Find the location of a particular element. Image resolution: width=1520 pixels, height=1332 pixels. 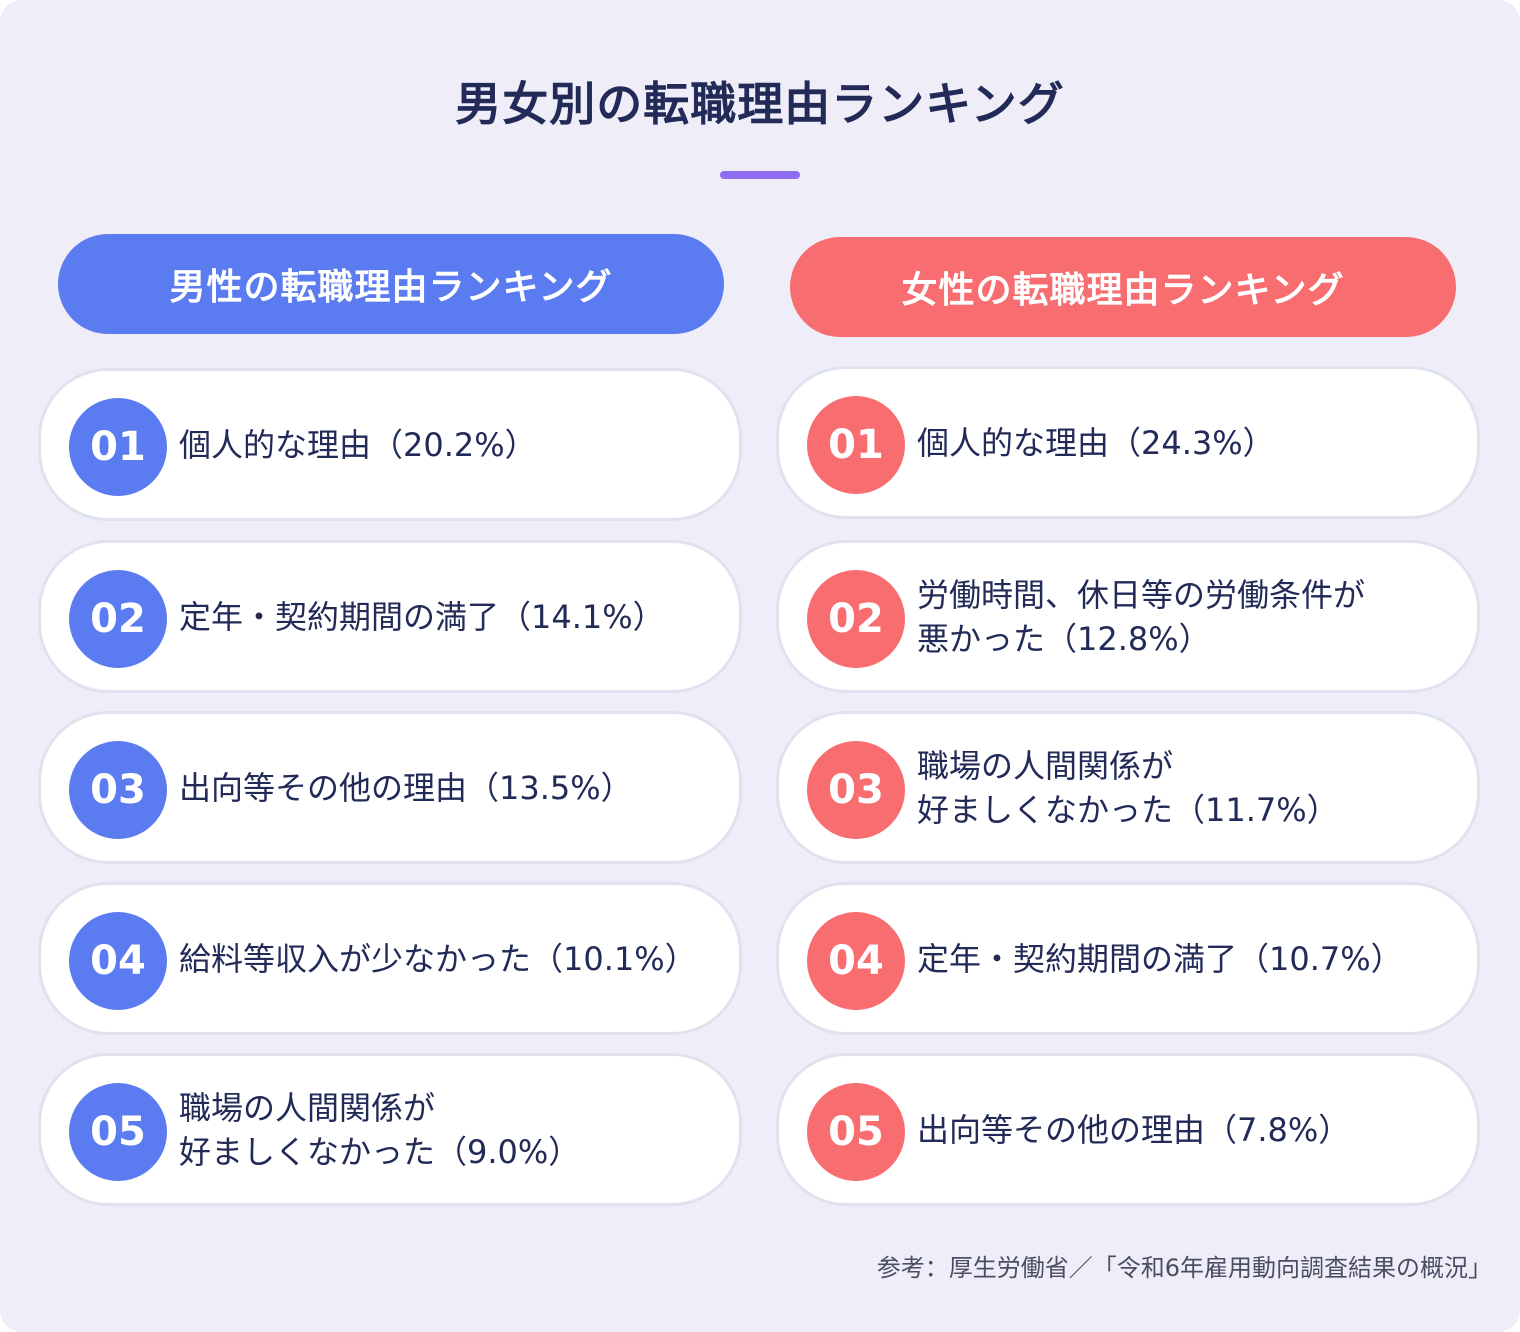

title-underline is located at coordinates (760, 175).